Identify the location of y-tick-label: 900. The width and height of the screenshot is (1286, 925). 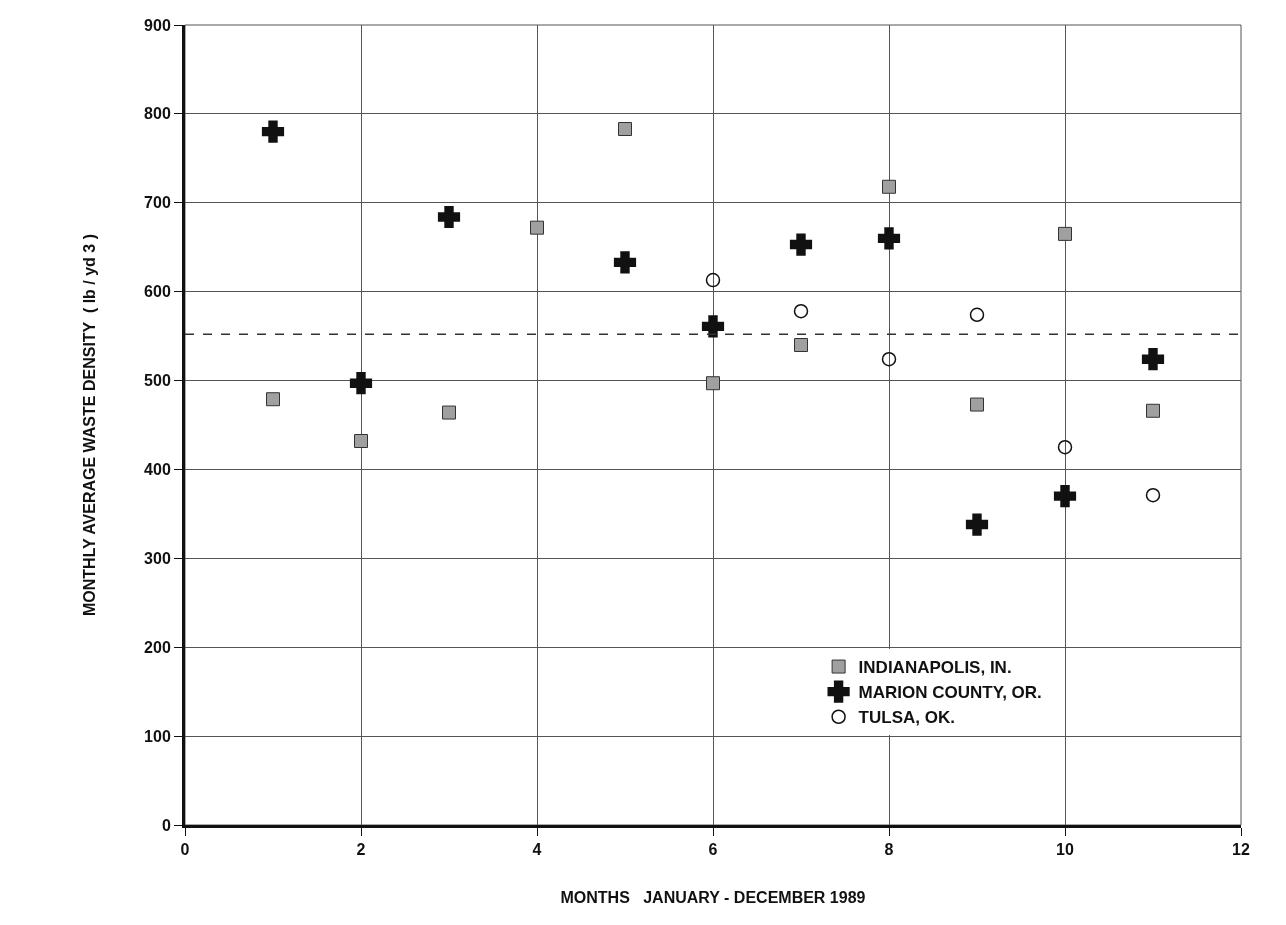
(157, 25).